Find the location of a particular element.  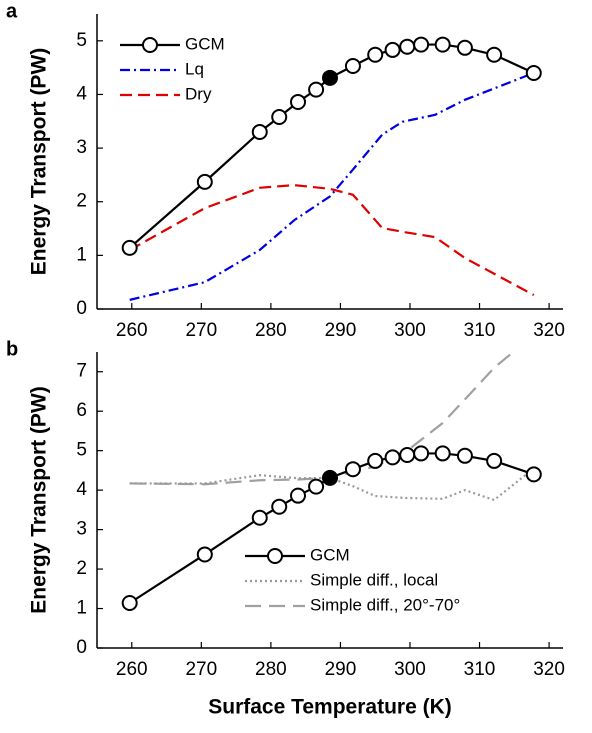

y-tick-label: 7 is located at coordinates (81, 371).